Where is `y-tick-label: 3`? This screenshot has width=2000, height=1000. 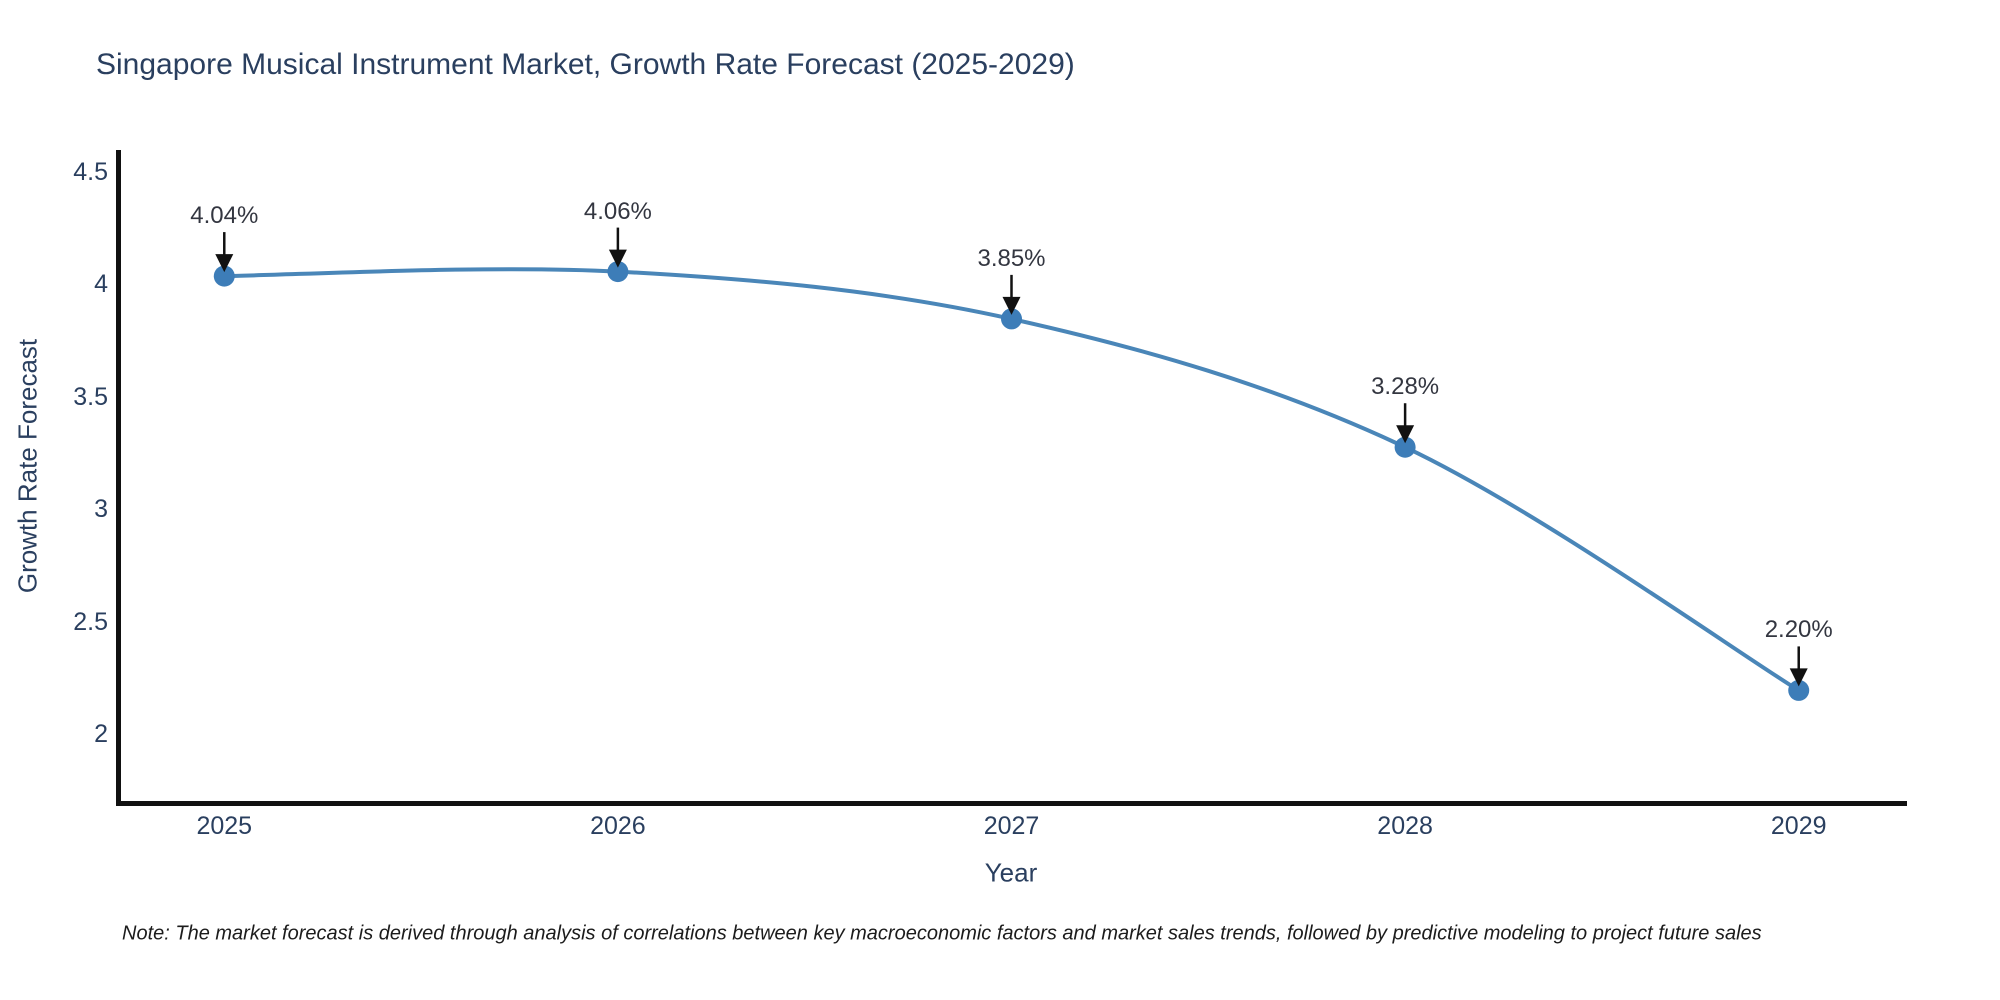
y-tick-label: 3 is located at coordinates (101, 509).